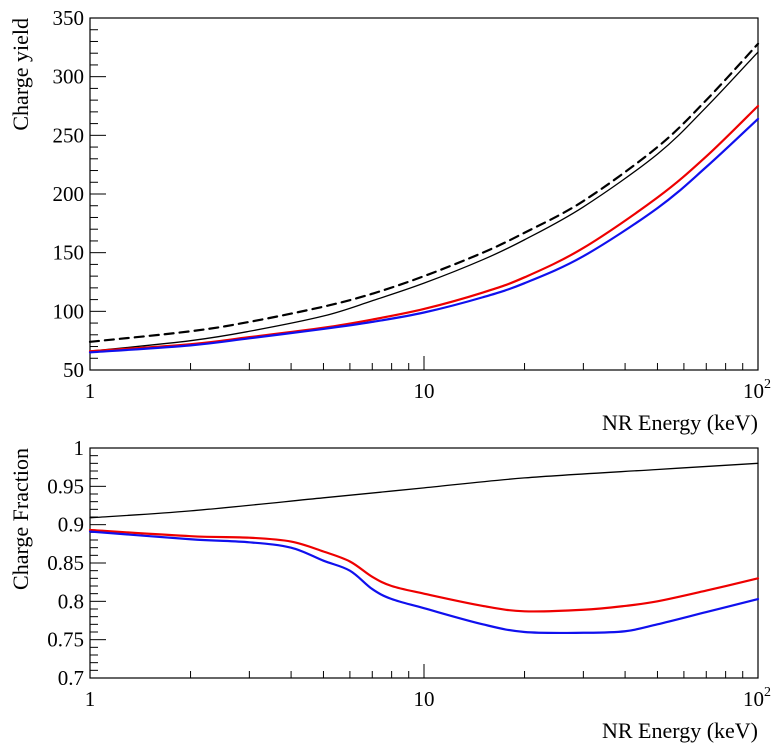  I want to click on y-tick-label: 50, so click(73, 370).